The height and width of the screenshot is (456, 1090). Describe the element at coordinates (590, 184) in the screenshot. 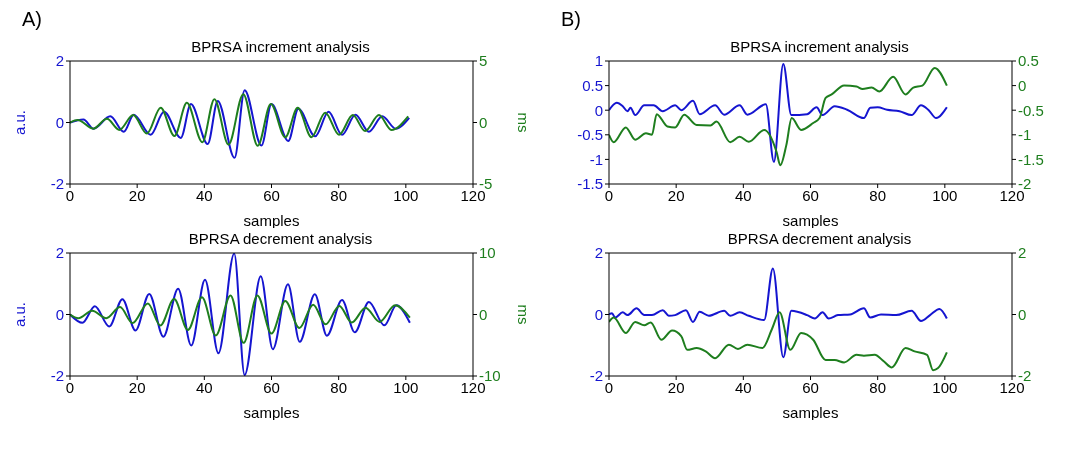

I see `y-tick-label: -1.5` at that location.